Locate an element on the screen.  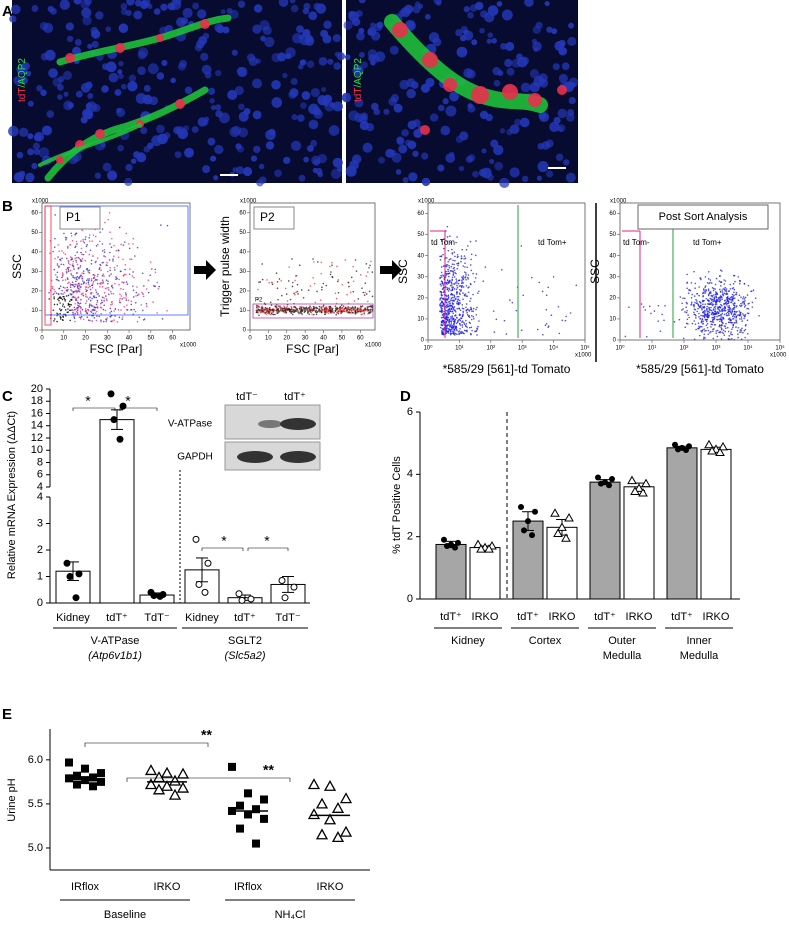
plot-frame is located at coordinates (116, 266).